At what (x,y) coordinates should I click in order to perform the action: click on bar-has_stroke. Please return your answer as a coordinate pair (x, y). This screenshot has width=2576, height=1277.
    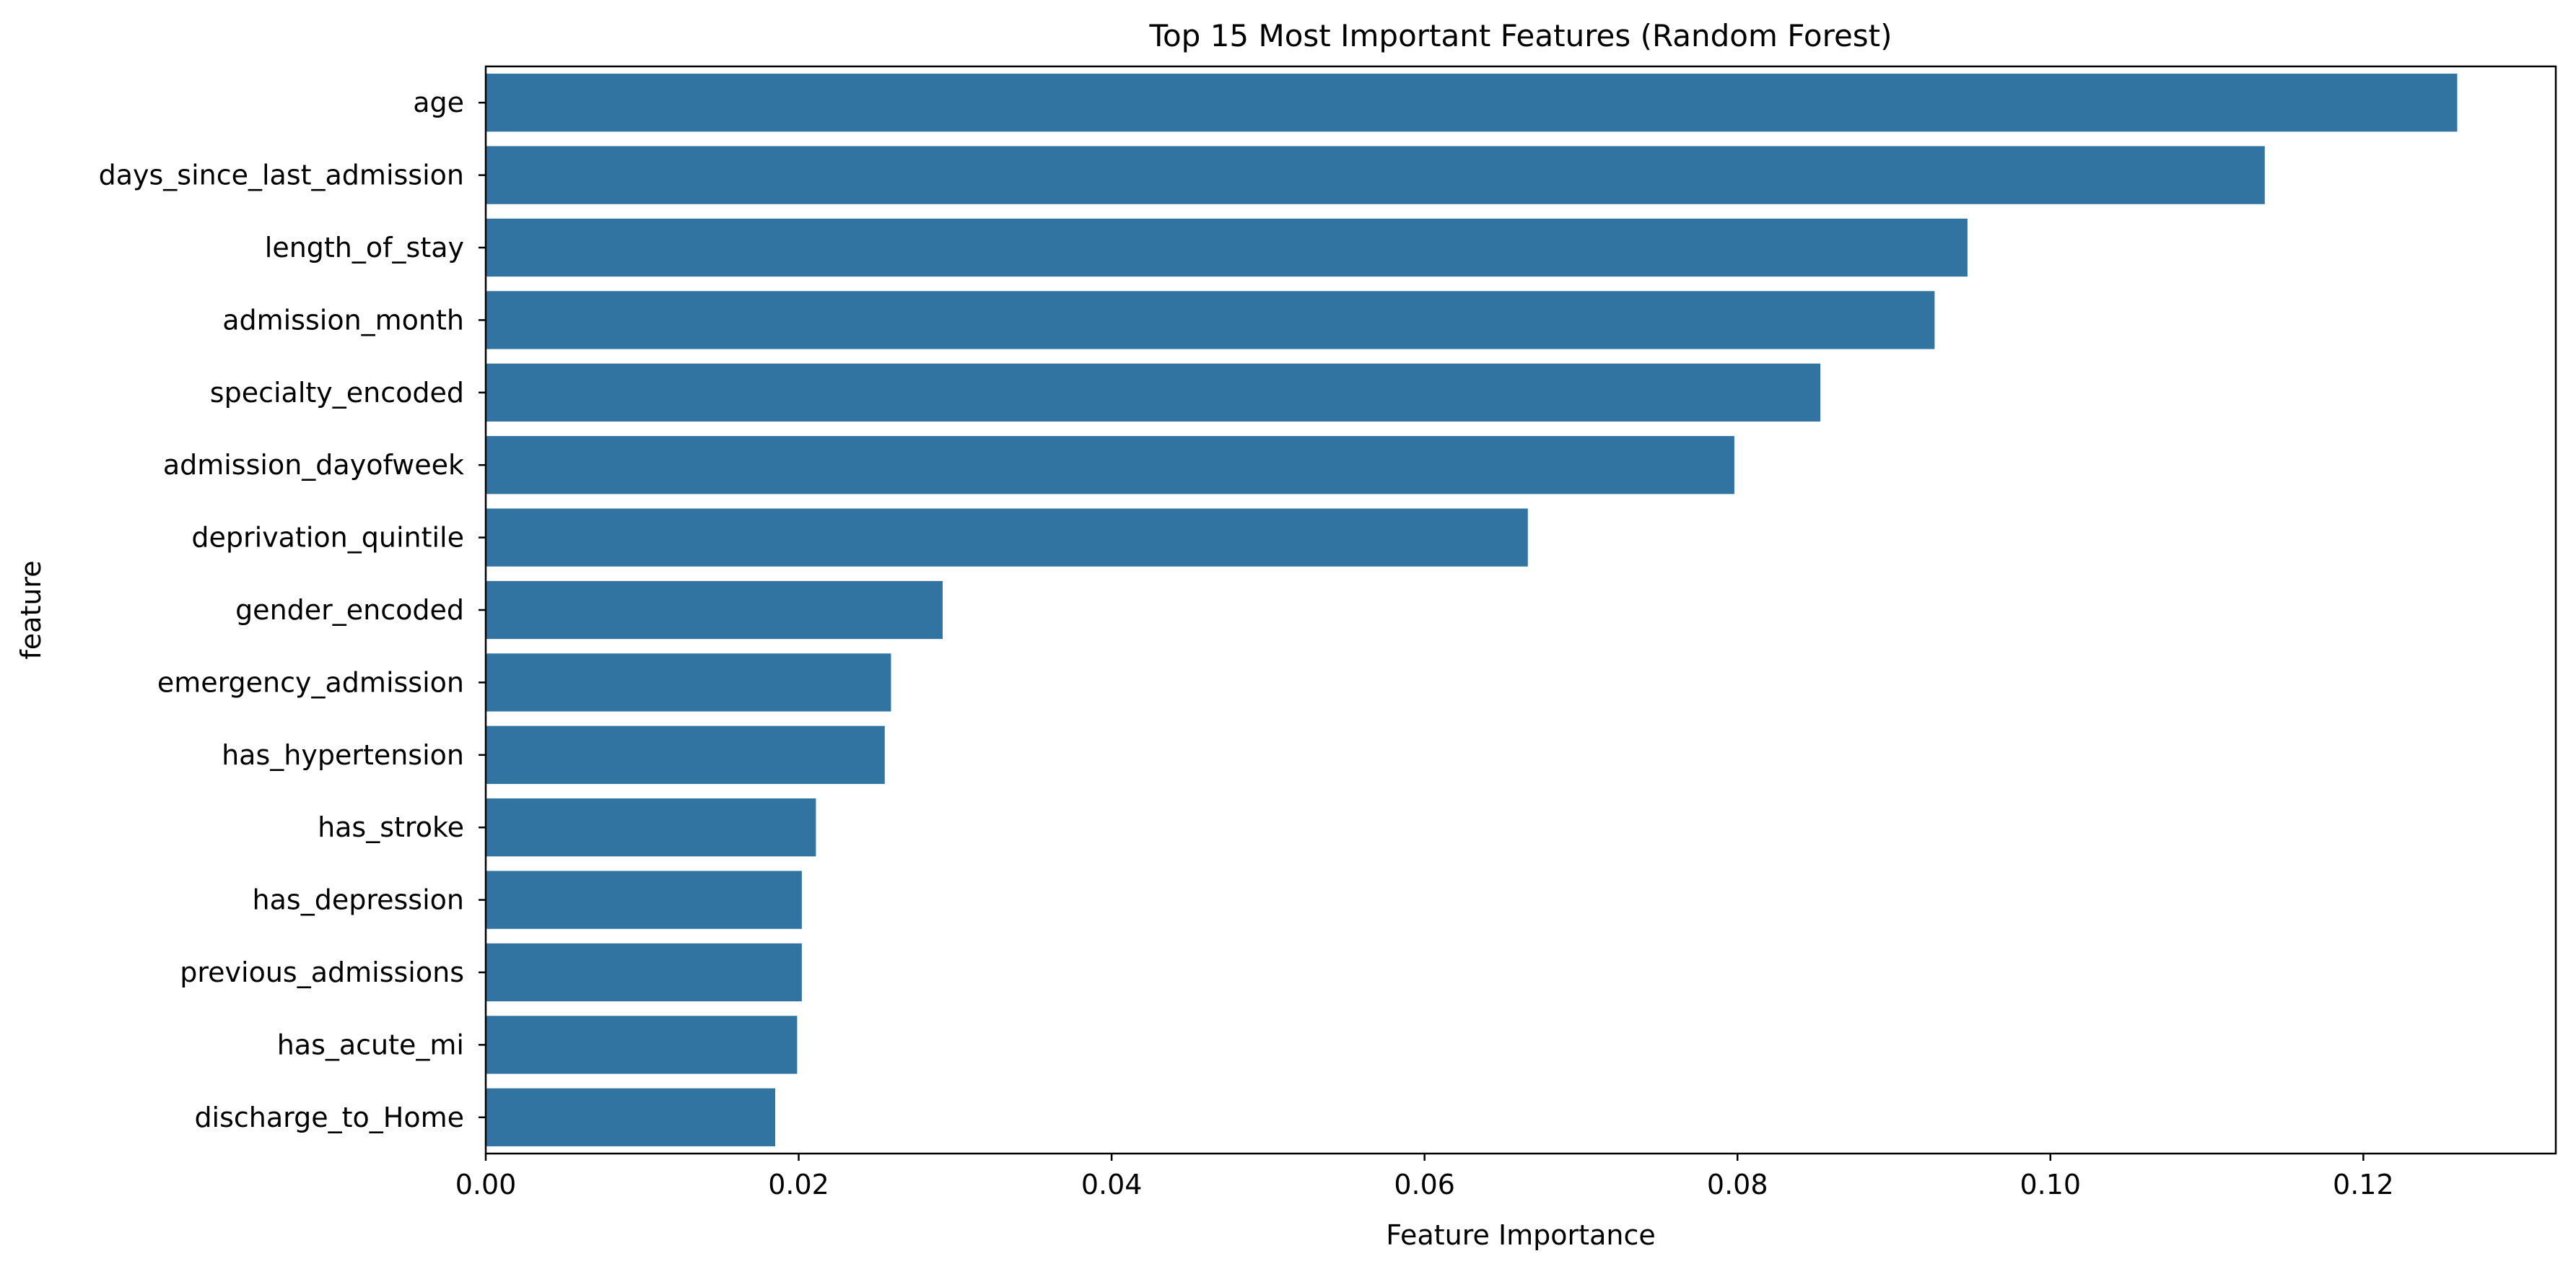
    Looking at the image, I should click on (651, 827).